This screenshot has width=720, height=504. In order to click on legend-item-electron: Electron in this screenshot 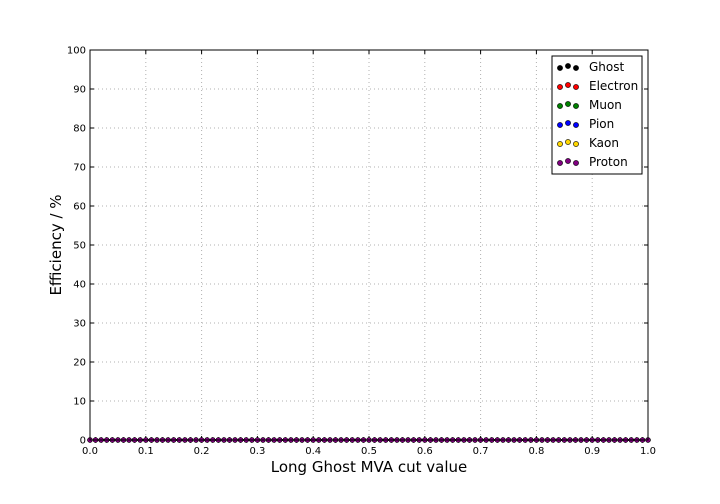, I will do `click(597, 86)`.